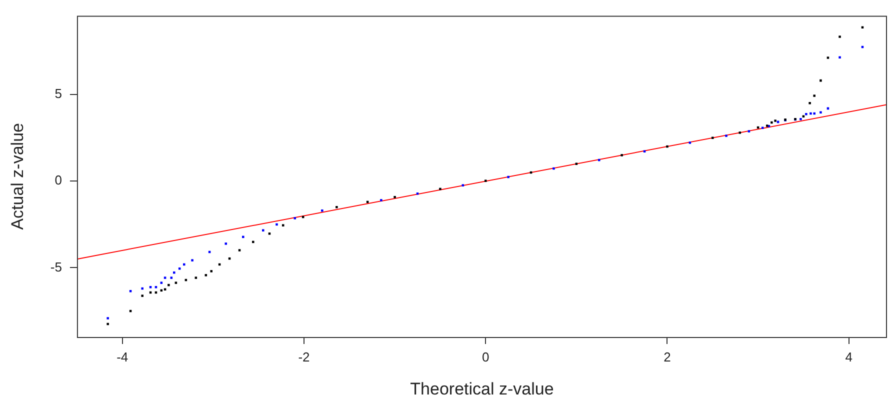 The image size is (891, 408). I want to click on x-tick-label: -2, so click(304, 356).